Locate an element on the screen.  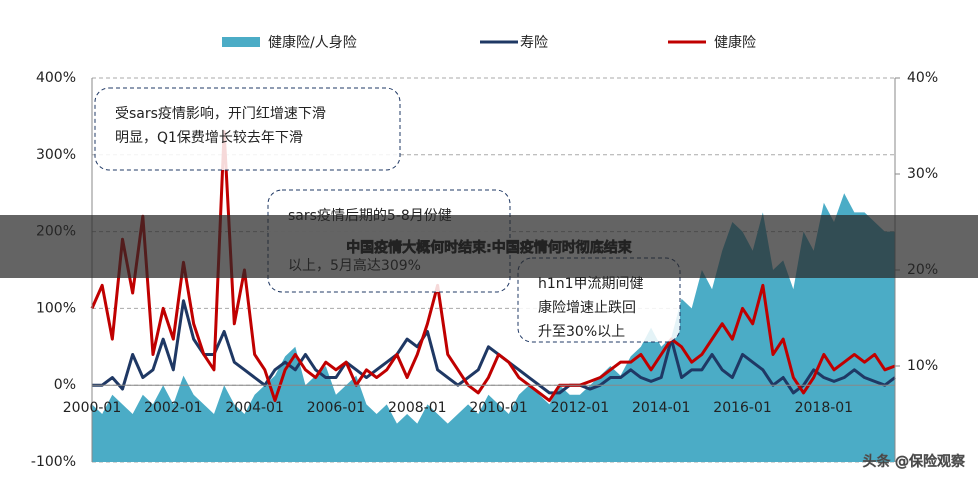
y-tick-label: 100% is located at coordinates (56, 308).